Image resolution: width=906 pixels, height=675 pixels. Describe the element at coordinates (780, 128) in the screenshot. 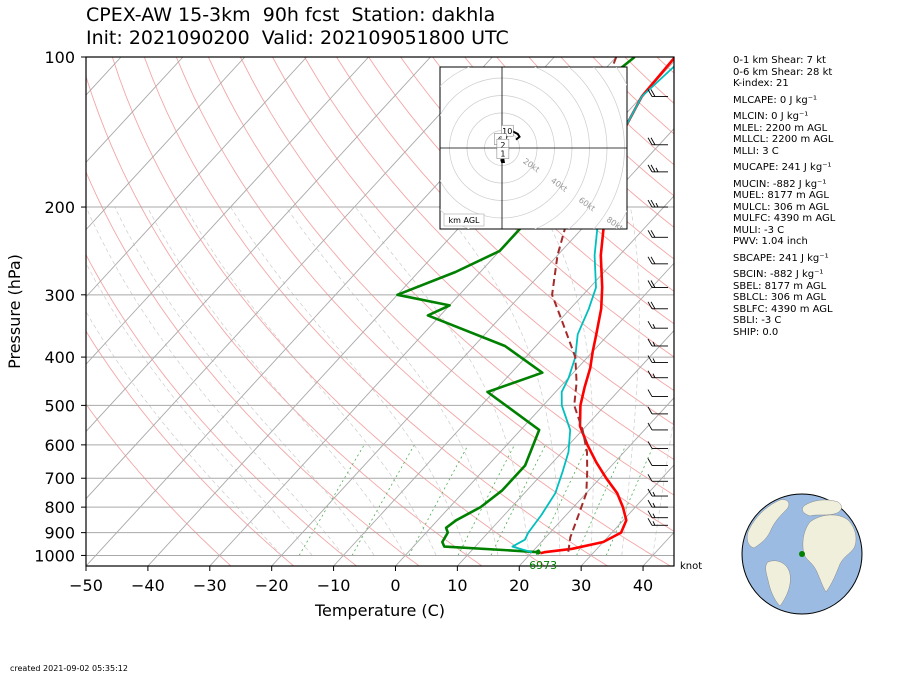

I see `index-line: MLEL: 2200 m AGL` at that location.